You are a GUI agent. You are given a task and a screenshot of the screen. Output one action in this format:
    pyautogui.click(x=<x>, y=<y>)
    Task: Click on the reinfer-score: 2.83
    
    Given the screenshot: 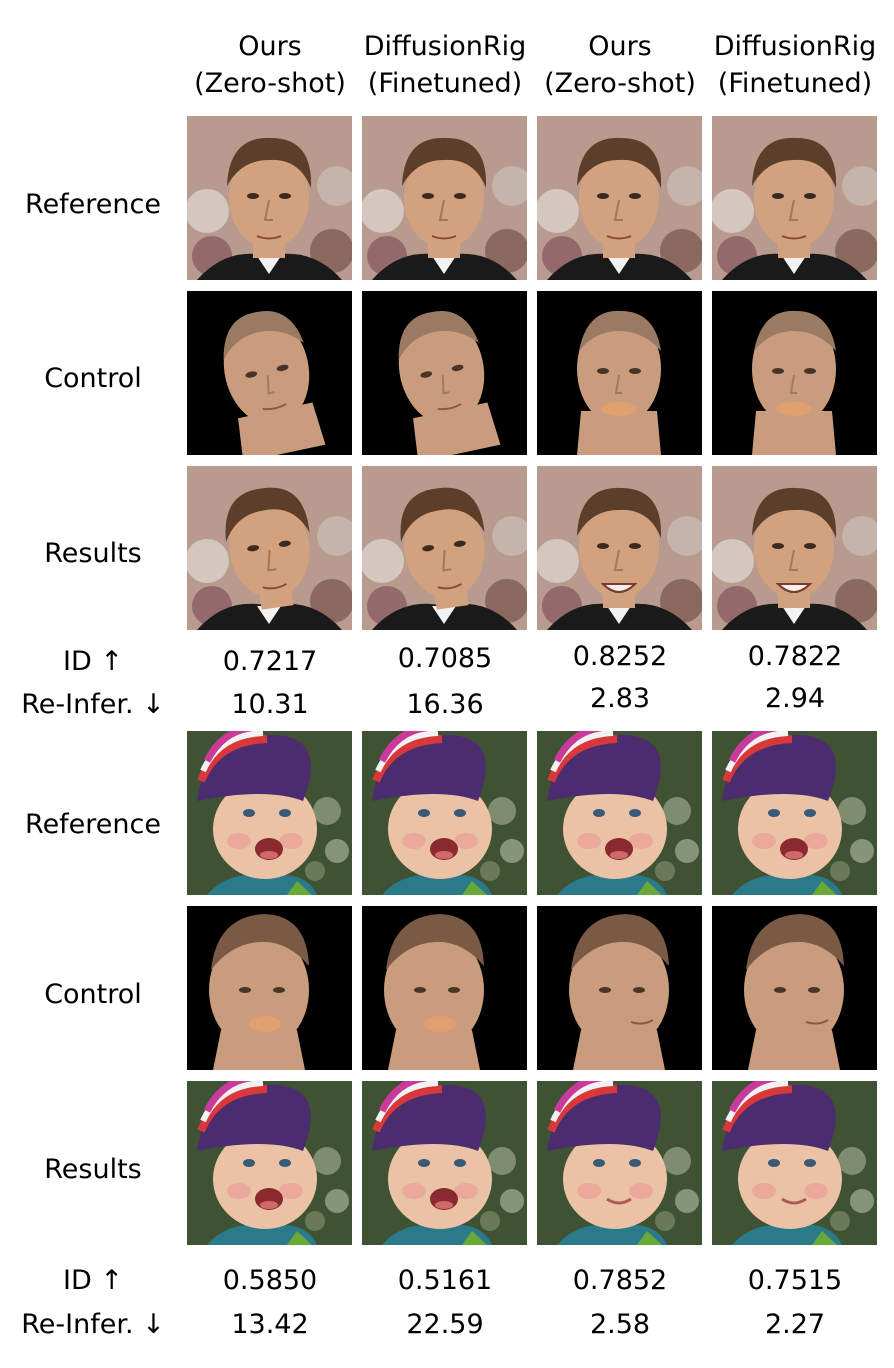 What is the action you would take?
    pyautogui.click(x=620, y=698)
    